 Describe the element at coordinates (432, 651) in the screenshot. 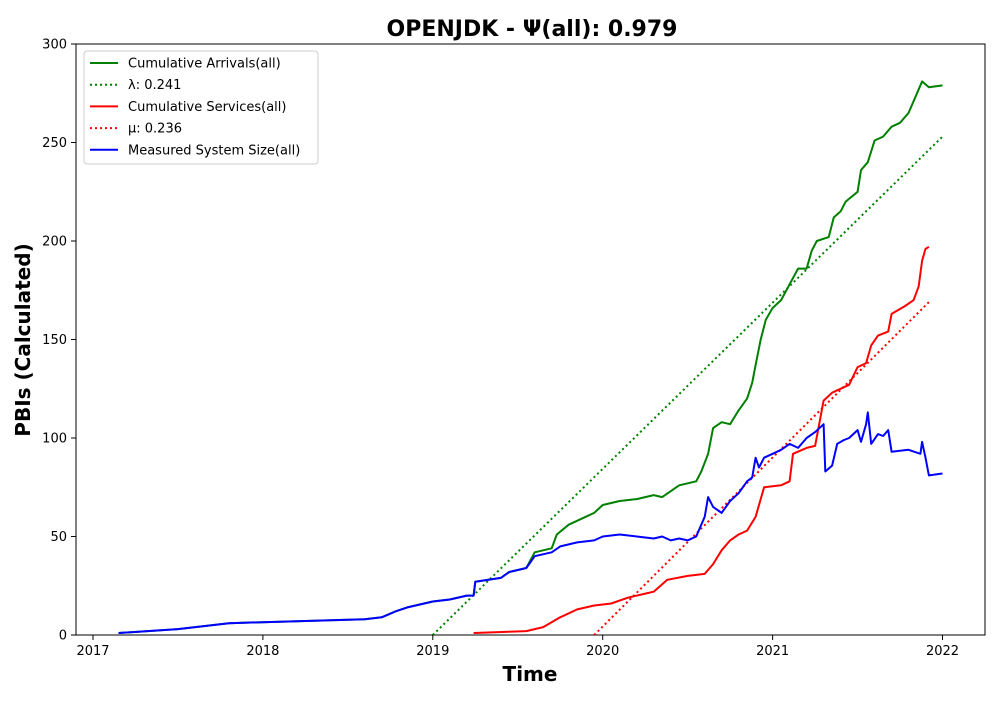

I see `x-tick-label: 2019` at that location.